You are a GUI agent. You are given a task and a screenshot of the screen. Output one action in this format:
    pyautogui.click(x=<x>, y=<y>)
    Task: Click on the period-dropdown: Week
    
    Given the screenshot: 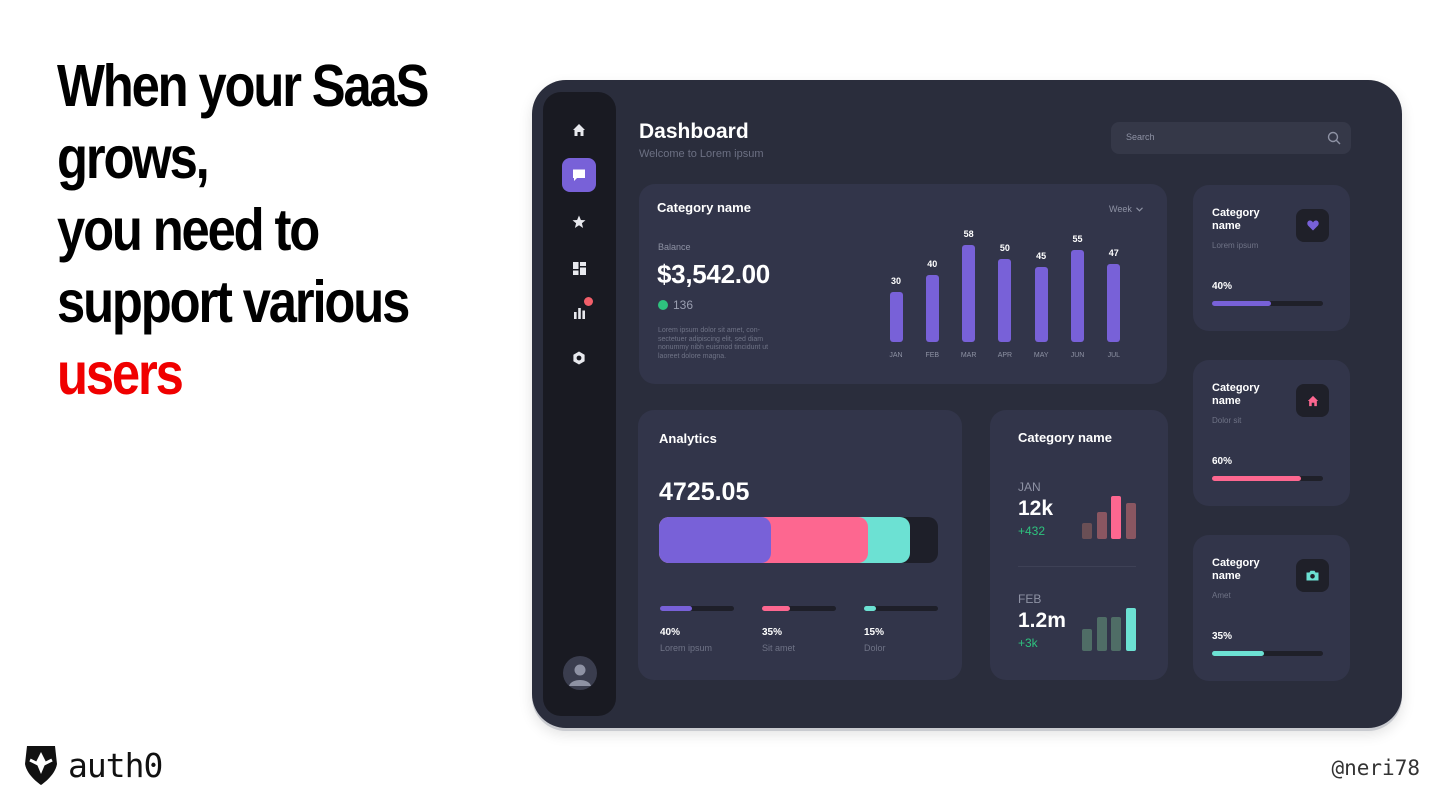 What is the action you would take?
    pyautogui.click(x=1126, y=209)
    